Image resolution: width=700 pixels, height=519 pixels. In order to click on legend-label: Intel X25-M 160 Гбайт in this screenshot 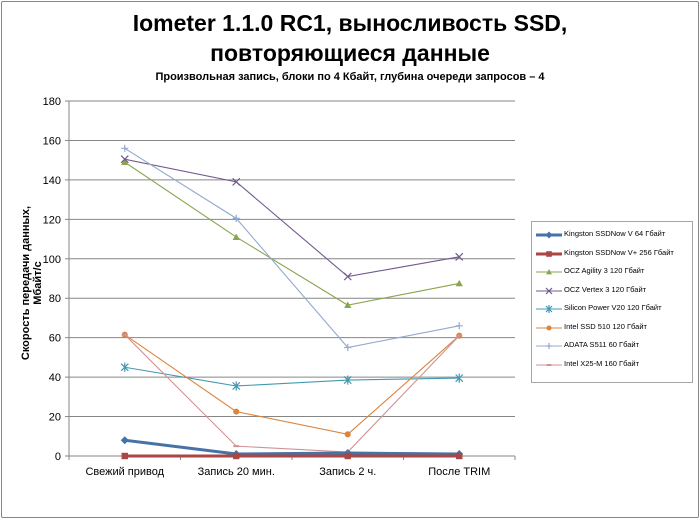, I will do `click(602, 363)`.